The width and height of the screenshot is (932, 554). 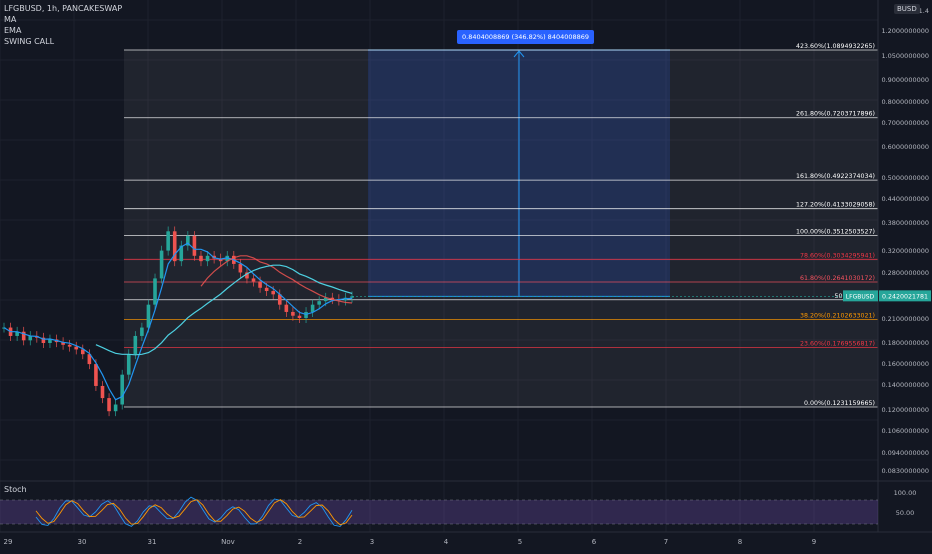 I want to click on stoch-tick: 100.00, so click(x=905, y=493).